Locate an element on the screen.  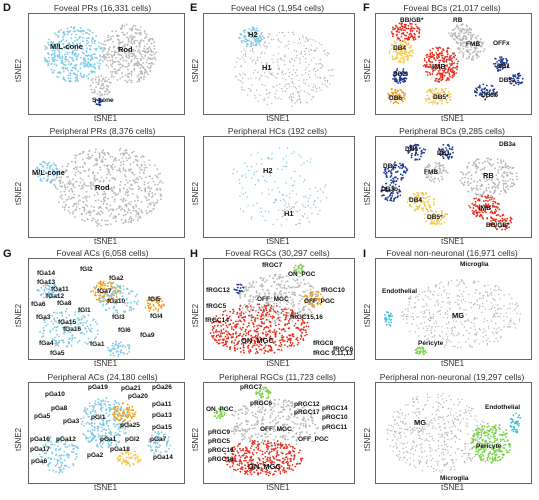
cluster-label: pRGC12 is located at coordinates (307, 404).